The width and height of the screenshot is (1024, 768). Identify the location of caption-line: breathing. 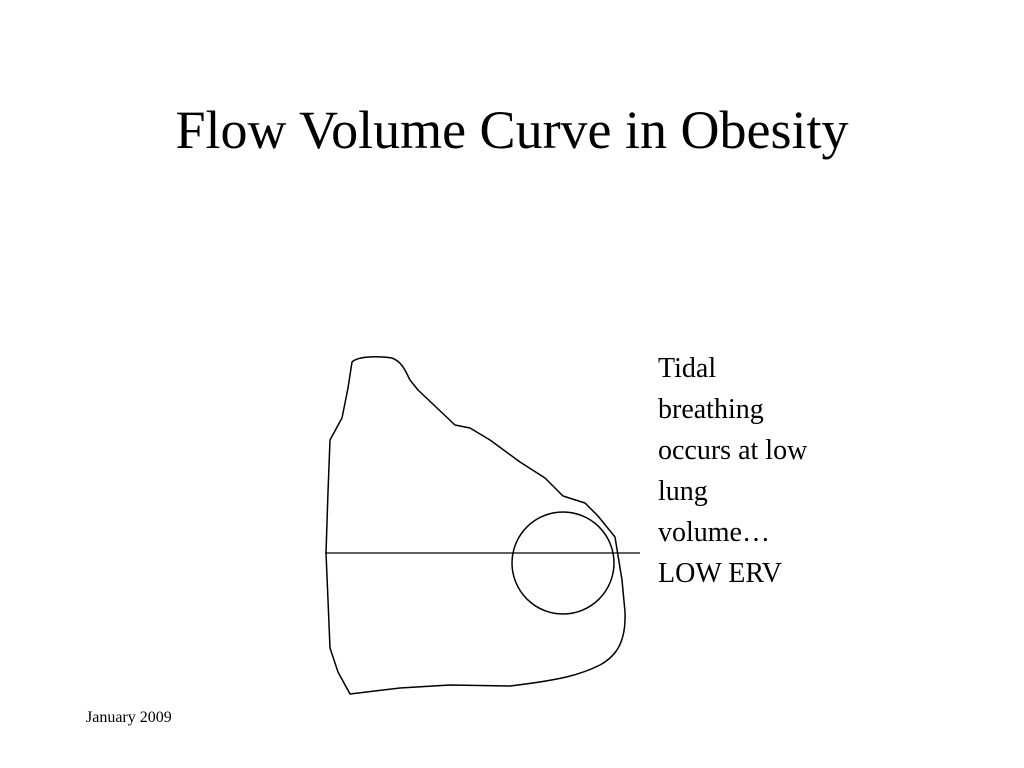
(711, 409).